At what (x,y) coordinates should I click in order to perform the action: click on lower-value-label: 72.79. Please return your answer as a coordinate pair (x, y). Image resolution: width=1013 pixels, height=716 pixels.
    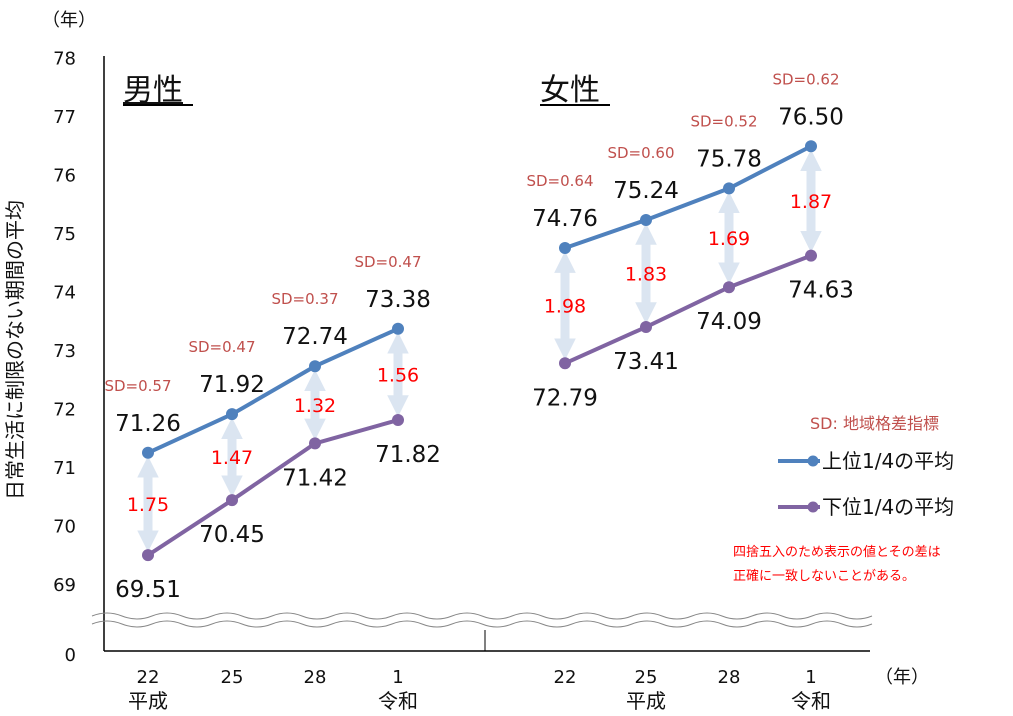
    Looking at the image, I should click on (565, 398).